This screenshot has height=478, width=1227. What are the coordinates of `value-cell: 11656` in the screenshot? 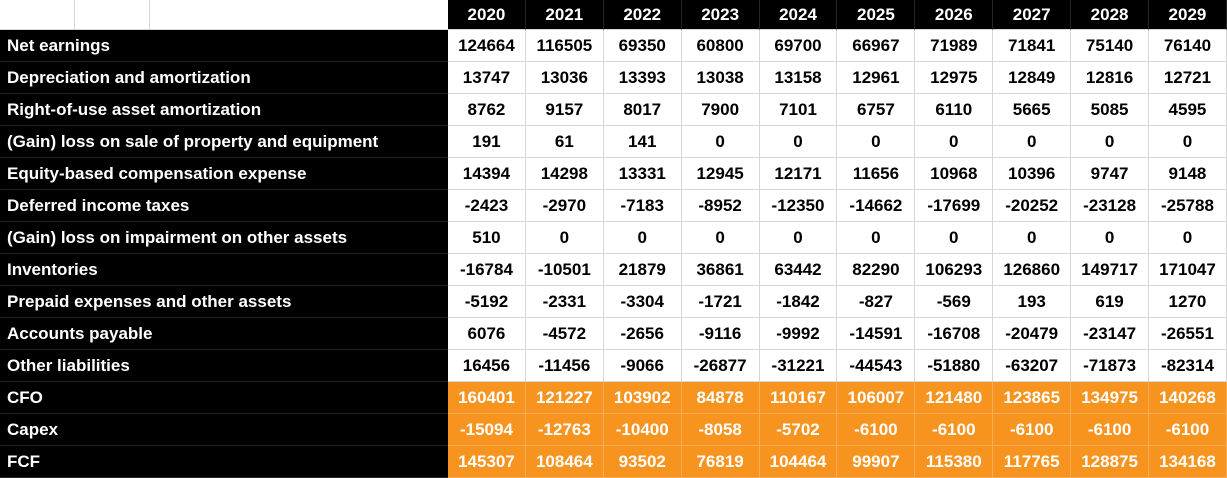 It's located at (876, 174).